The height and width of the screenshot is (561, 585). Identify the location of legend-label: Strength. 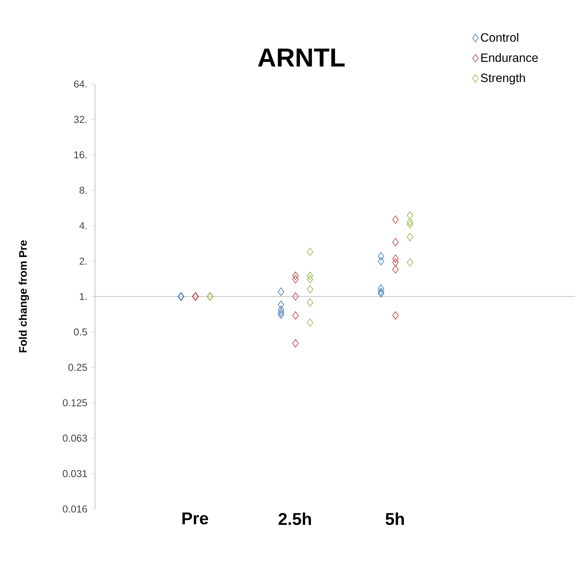
(502, 79).